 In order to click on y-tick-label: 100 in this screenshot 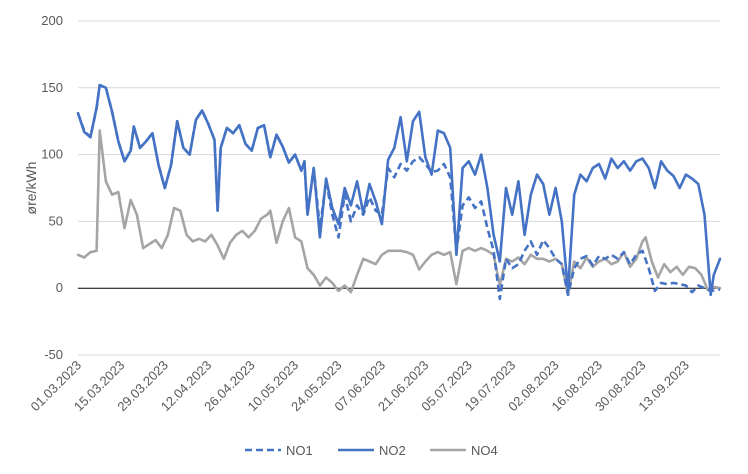, I will do `click(52, 154)`.